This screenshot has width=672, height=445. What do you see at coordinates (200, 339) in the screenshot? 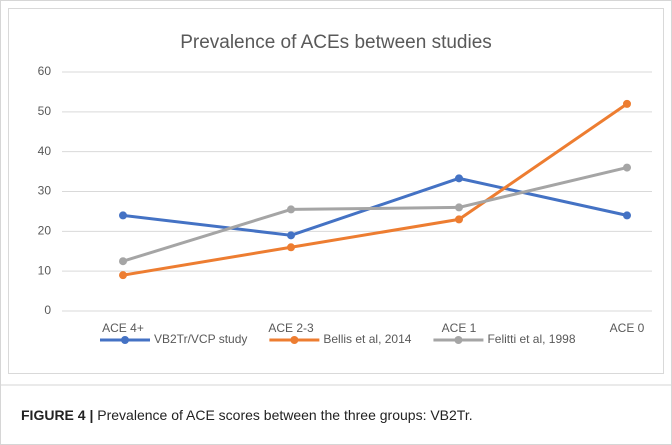
I see `legend-label: VB2Tr/VCP study` at bounding box center [200, 339].